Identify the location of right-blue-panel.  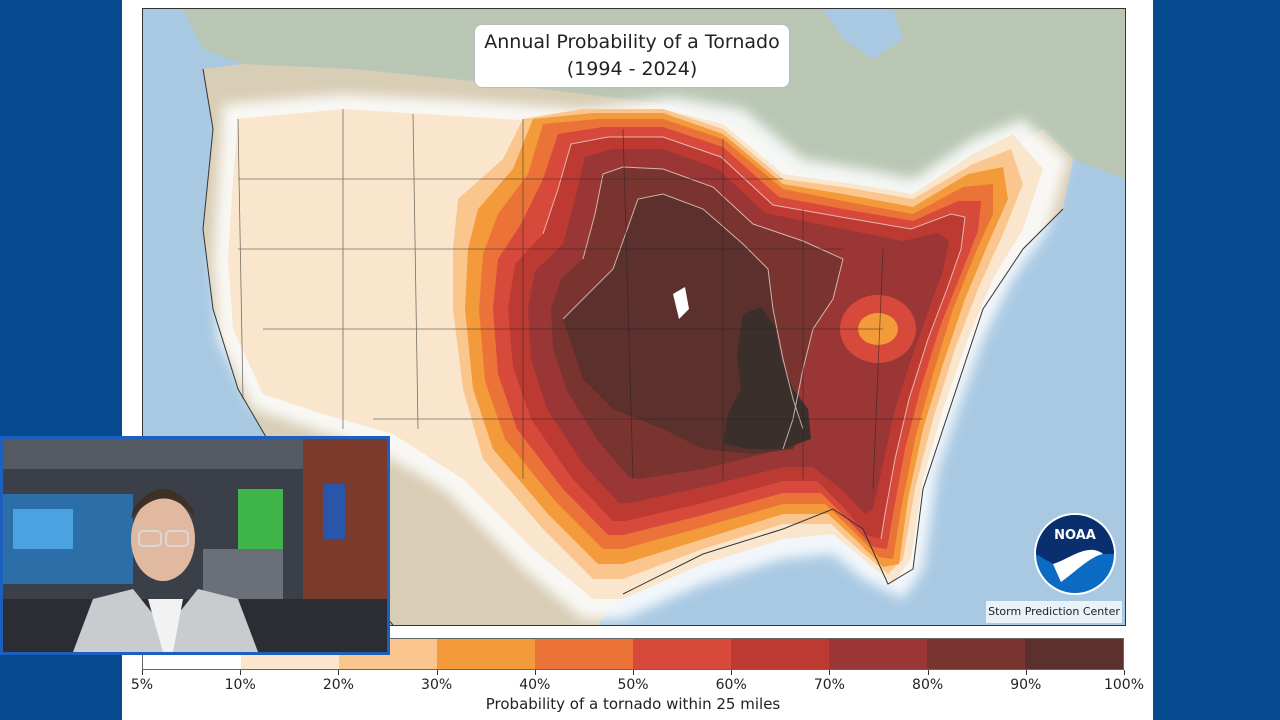
(1216, 360).